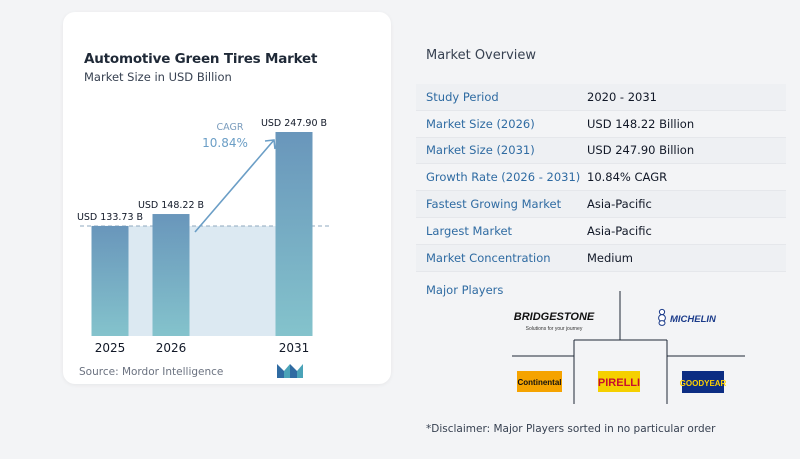  Describe the element at coordinates (158, 77) in the screenshot. I see `chart-subtitle: Market Size in USD Billion` at that location.